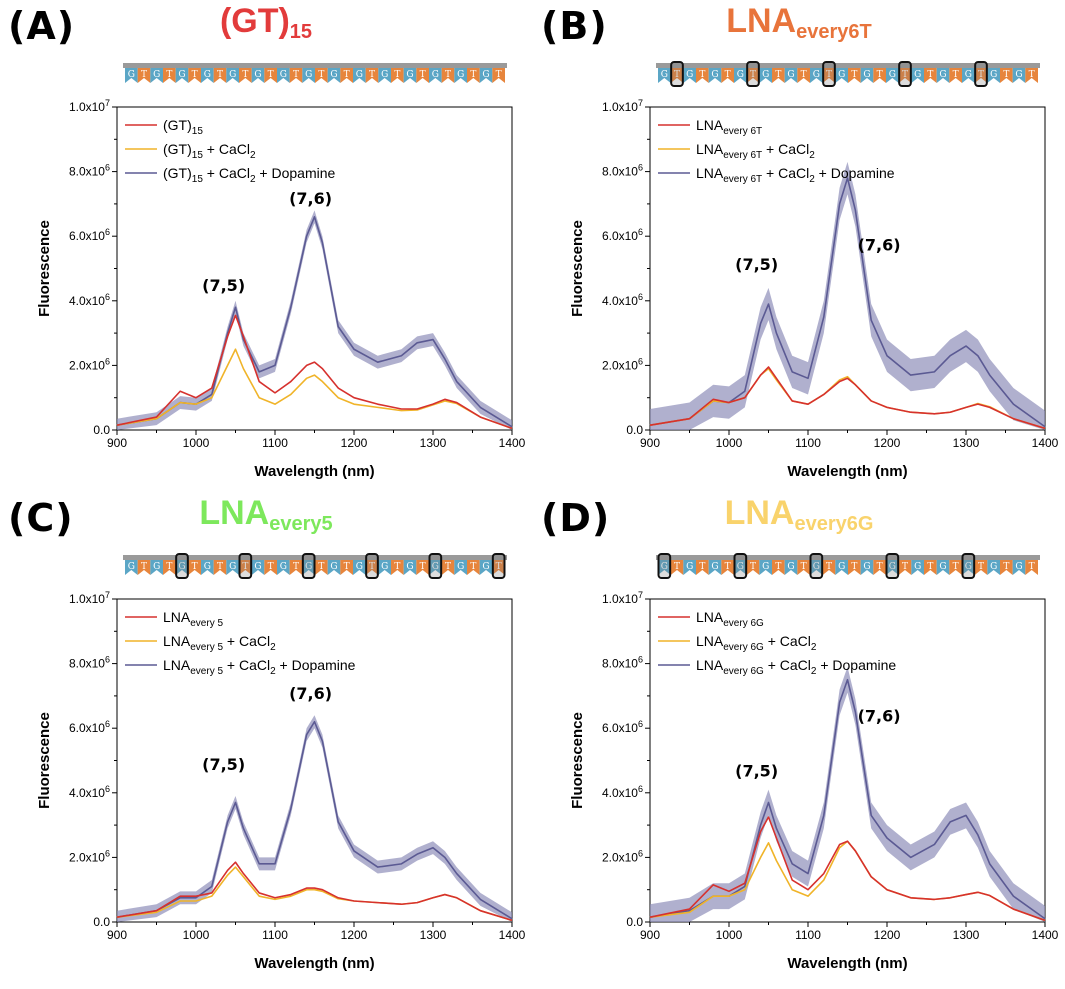 This screenshot has height=989, width=1065. What do you see at coordinates (761, 21) in the screenshot?
I see `panel-title-main: LNA` at bounding box center [761, 21].